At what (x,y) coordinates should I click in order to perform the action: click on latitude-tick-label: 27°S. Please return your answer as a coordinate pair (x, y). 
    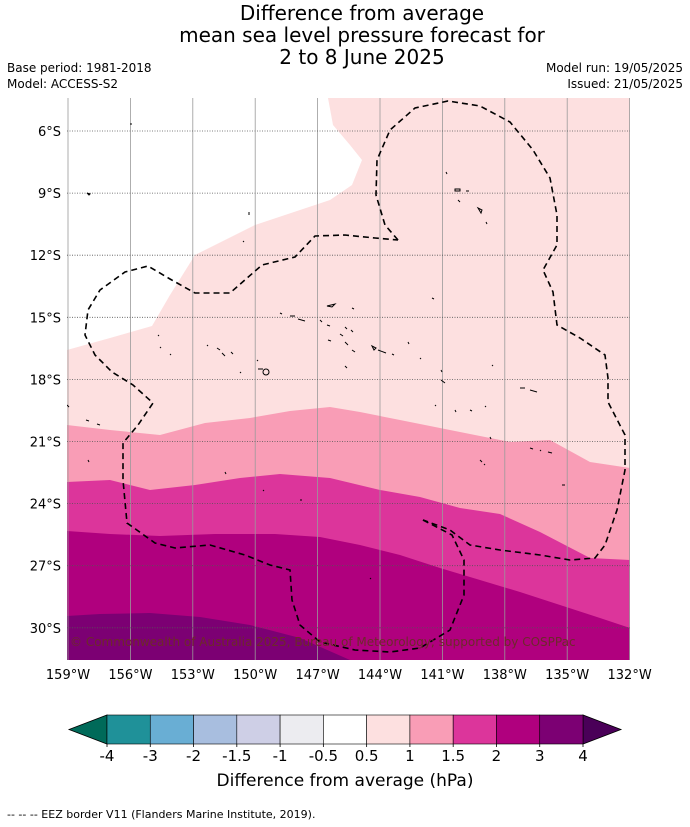
    Looking at the image, I should click on (45, 567).